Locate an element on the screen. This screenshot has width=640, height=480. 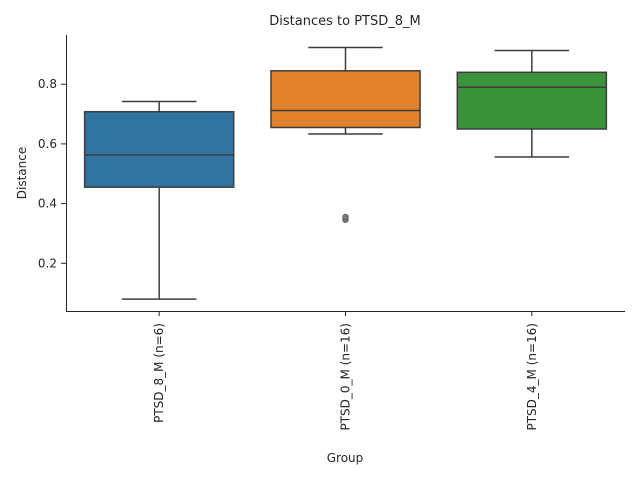
y-tick-label: 0.4 is located at coordinates (47, 204).